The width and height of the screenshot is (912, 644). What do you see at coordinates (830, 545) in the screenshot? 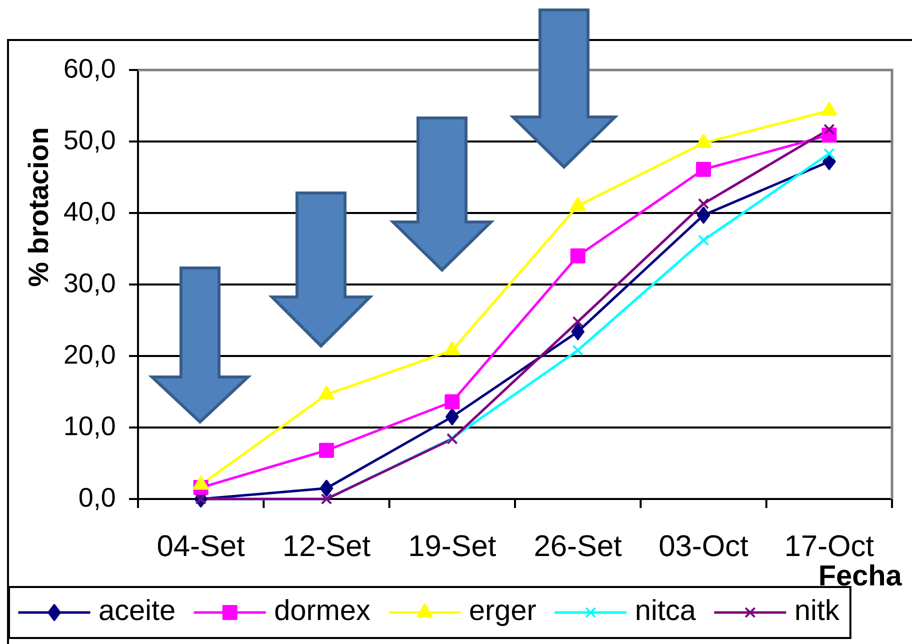
I see `x-tick-label: 17-Oct` at bounding box center [830, 545].